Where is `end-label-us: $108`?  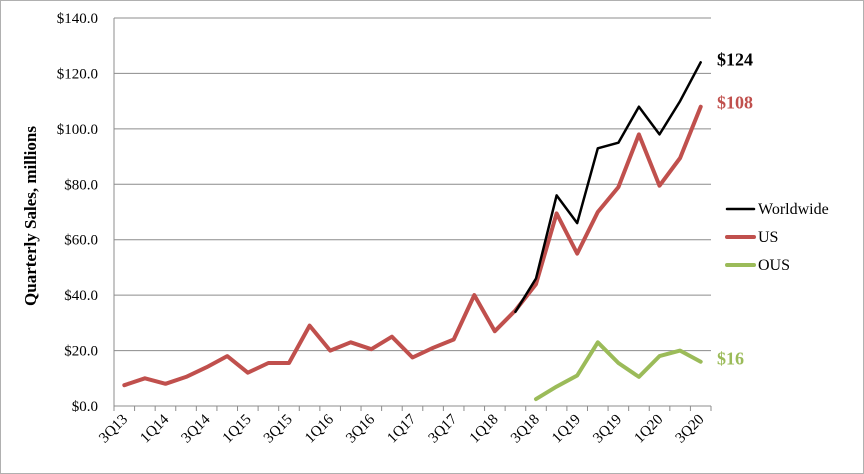
end-label-us: $108 is located at coordinates (735, 103).